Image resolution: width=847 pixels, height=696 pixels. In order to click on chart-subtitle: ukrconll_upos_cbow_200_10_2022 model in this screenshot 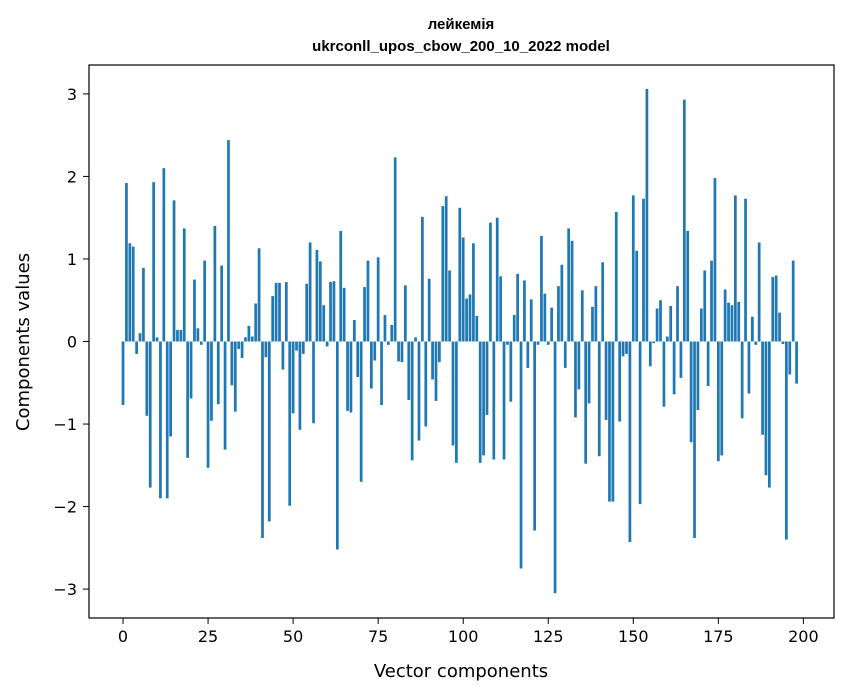, I will do `click(461, 46)`.